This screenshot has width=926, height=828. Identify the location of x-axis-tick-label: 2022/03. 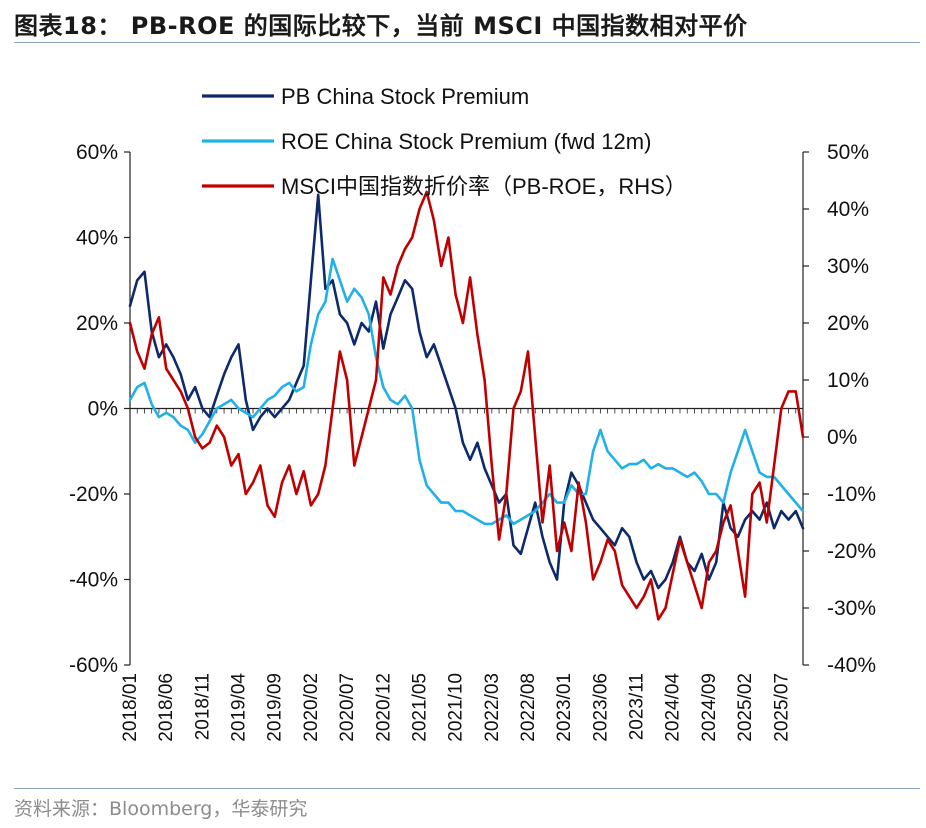
(492, 707).